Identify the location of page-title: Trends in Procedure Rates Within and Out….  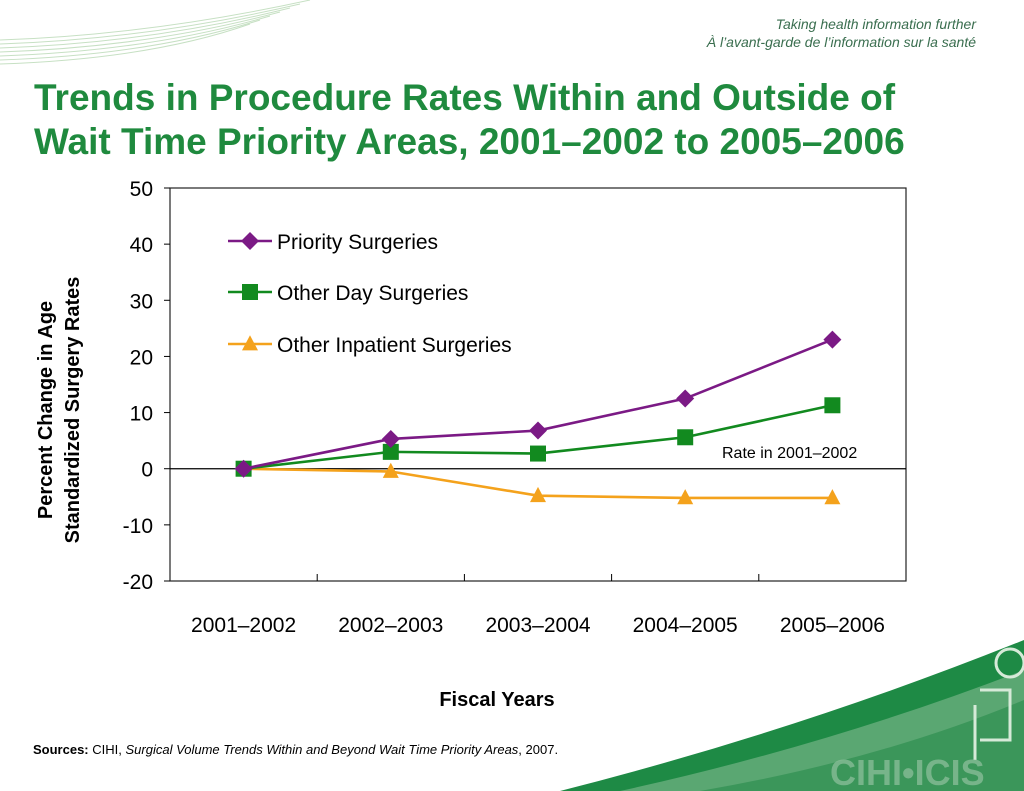
(514, 120).